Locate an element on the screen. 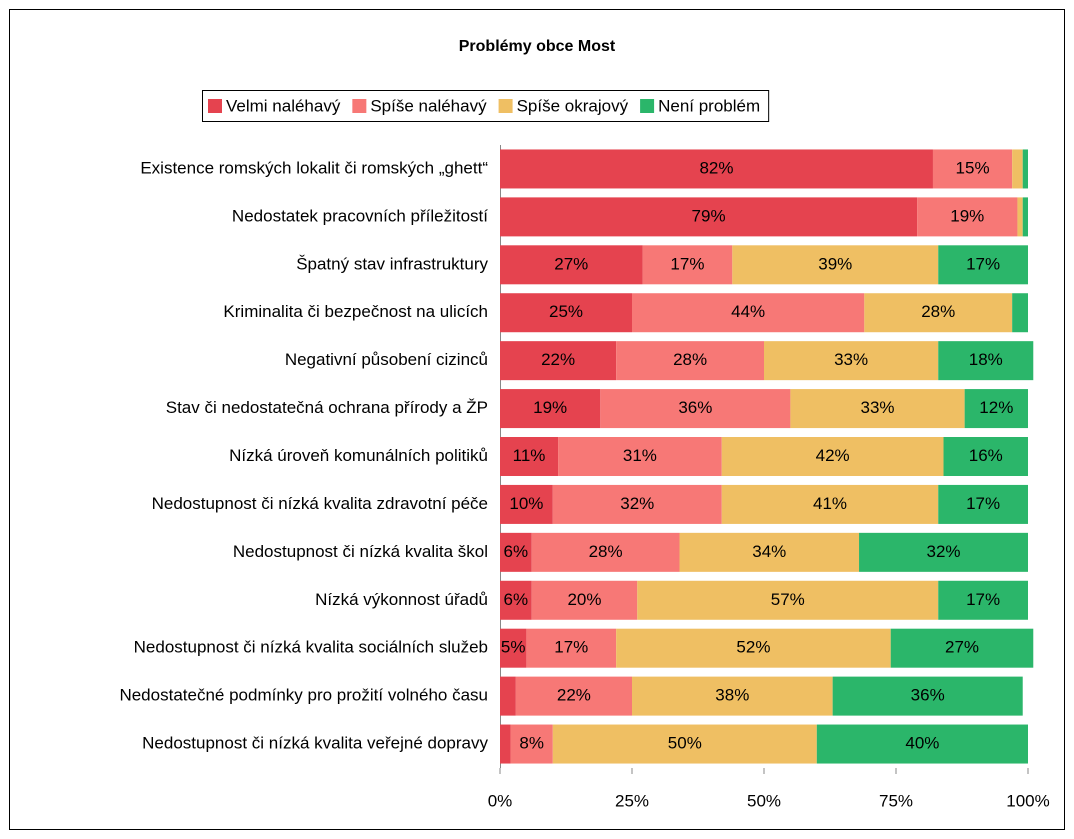  data-label: 31% is located at coordinates (640, 455).